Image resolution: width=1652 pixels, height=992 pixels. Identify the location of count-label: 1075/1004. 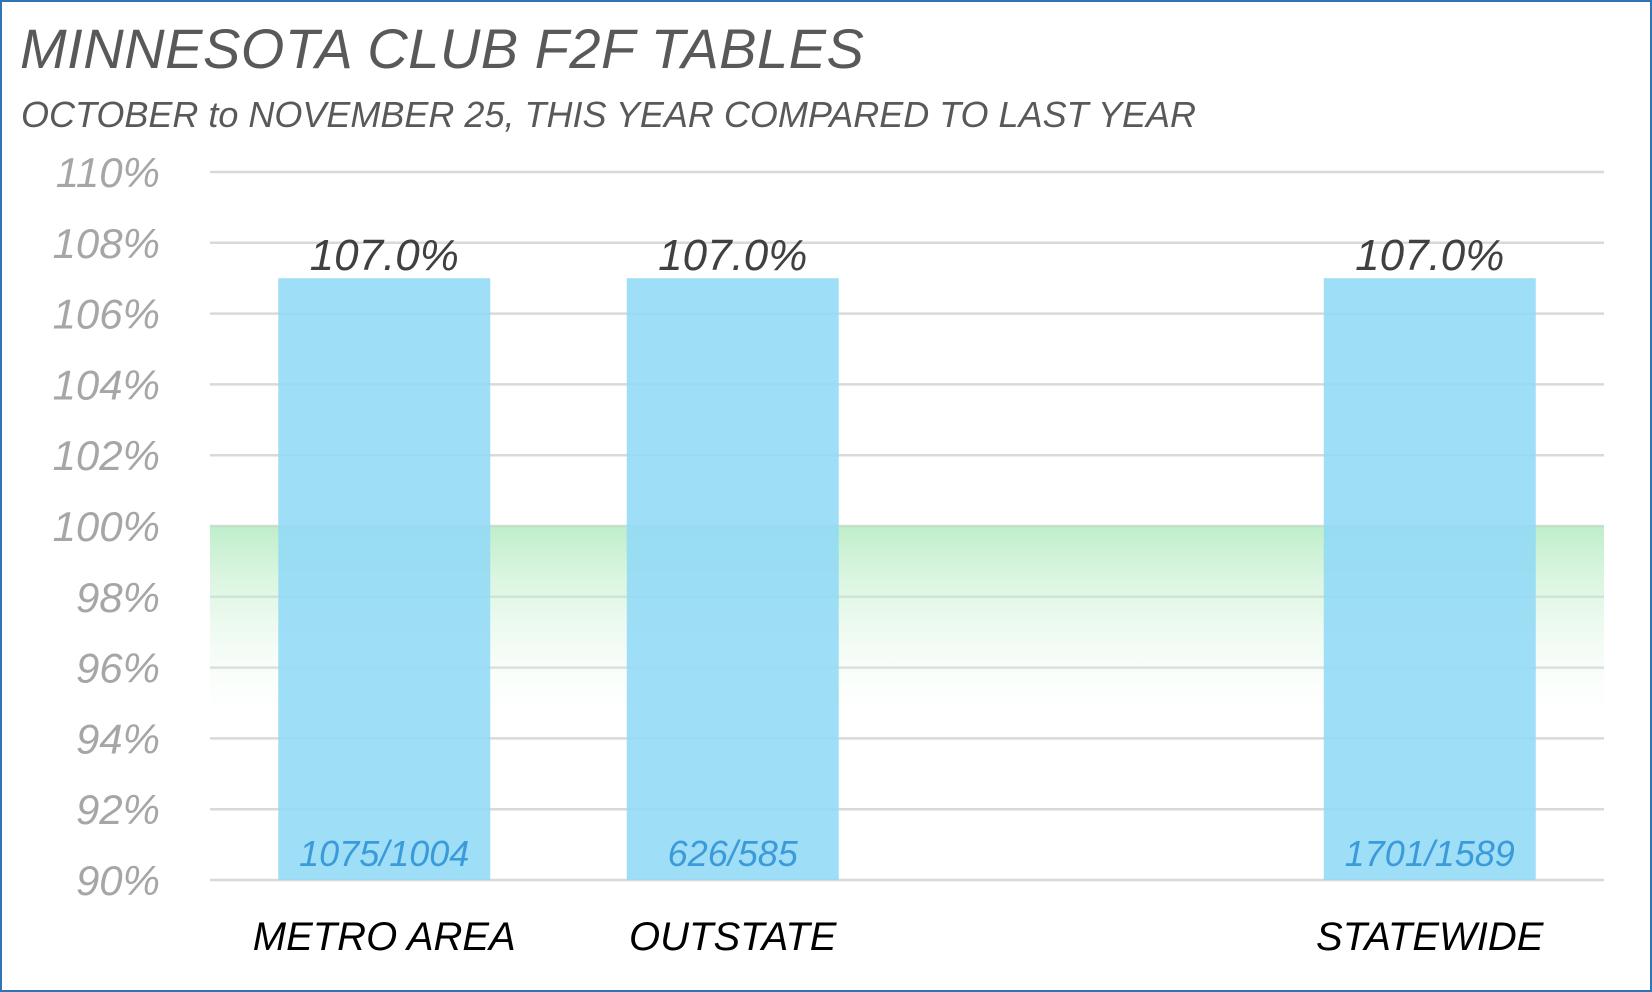
(384, 853).